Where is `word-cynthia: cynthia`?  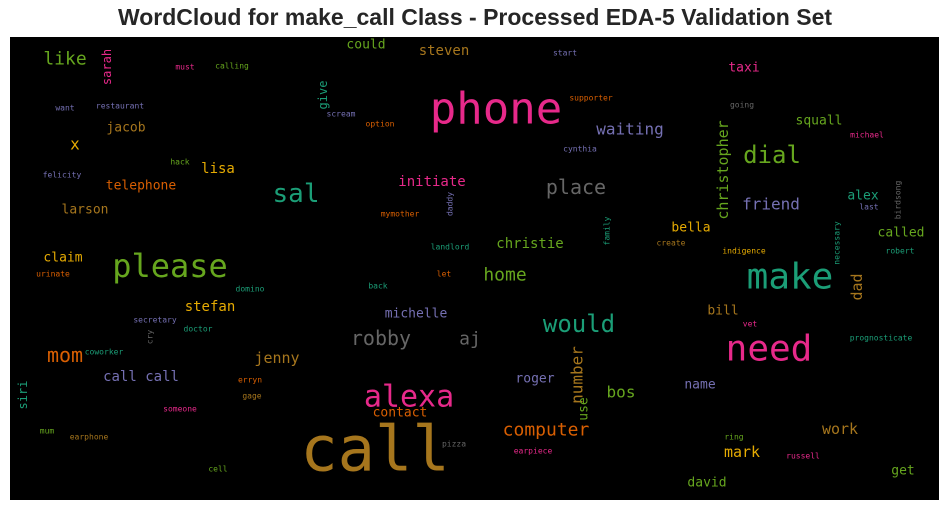
word-cynthia: cynthia is located at coordinates (580, 149).